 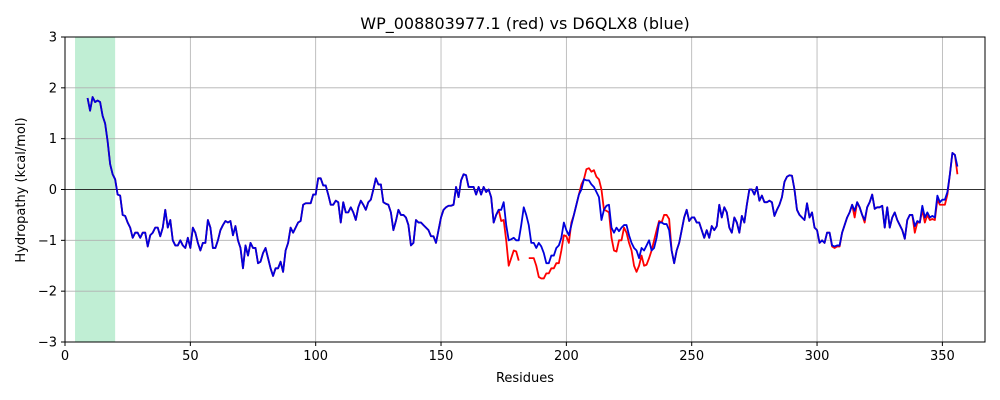 I want to click on y-tick-label: 2, so click(x=53, y=88).